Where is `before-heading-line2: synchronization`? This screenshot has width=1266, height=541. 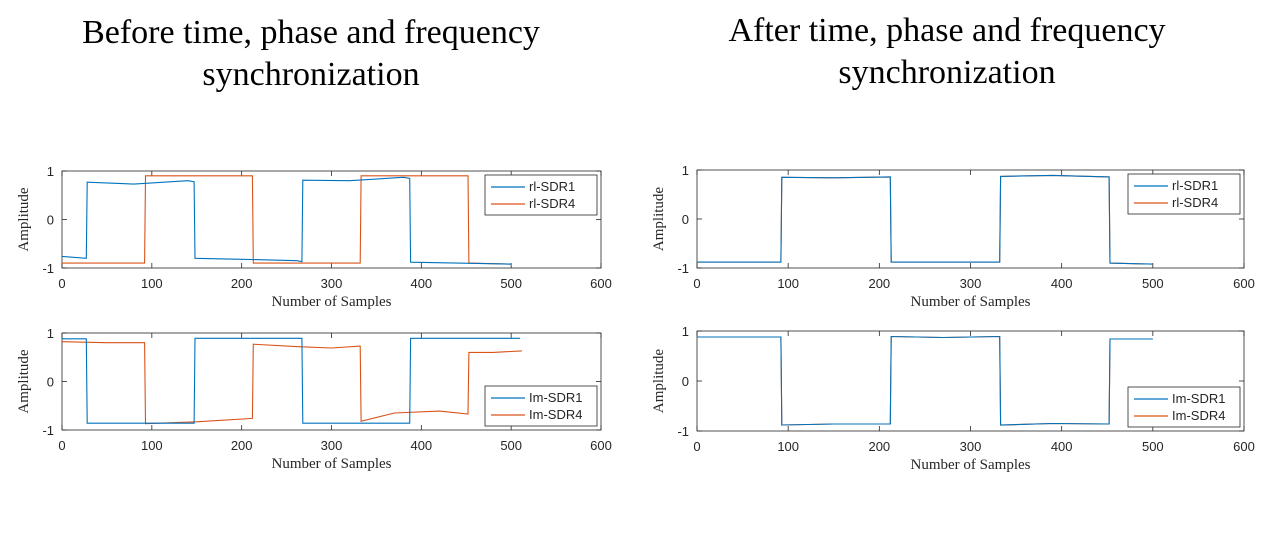
before-heading-line2: synchronization is located at coordinates (311, 74).